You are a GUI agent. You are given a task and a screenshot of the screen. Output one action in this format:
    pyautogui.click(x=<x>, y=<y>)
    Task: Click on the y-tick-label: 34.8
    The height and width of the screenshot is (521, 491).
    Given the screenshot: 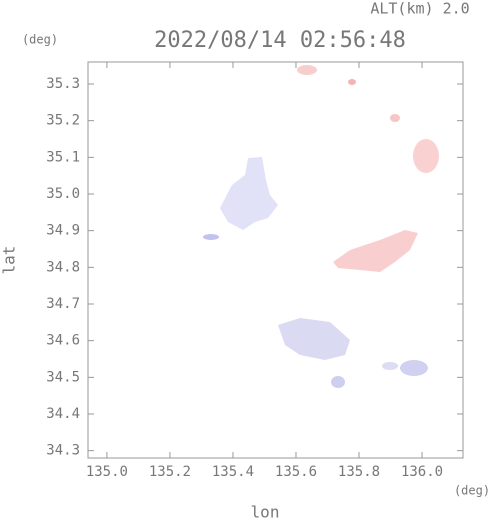 What is the action you would take?
    pyautogui.click(x=63, y=267)
    